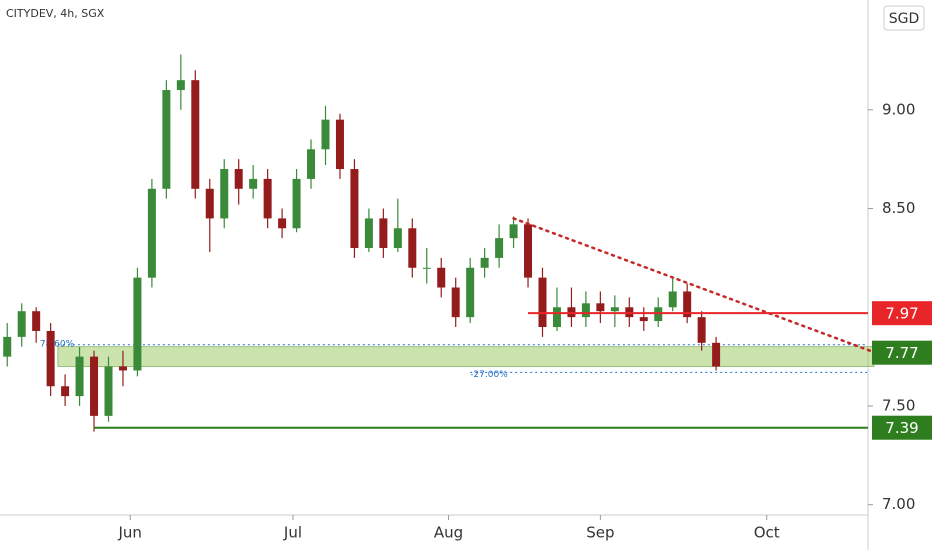 Image resolution: width=932 pixels, height=550 pixels. What do you see at coordinates (600, 533) in the screenshot?
I see `x-tick-label: Sep` at bounding box center [600, 533].